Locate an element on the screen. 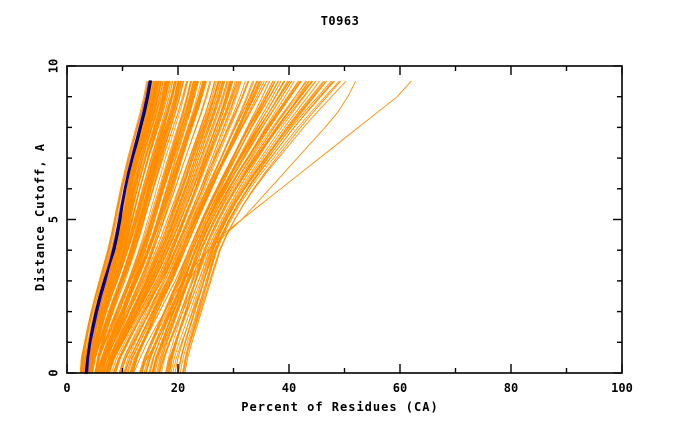  x-tick-label: 60 is located at coordinates (400, 388).